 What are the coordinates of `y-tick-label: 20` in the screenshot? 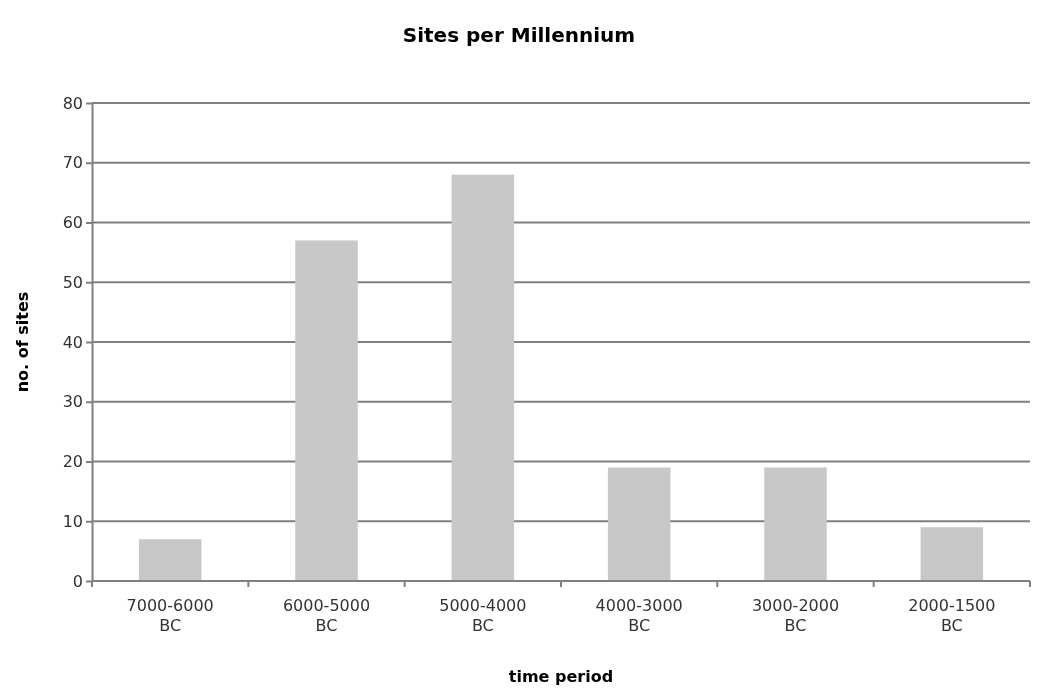 It's located at (72, 462).